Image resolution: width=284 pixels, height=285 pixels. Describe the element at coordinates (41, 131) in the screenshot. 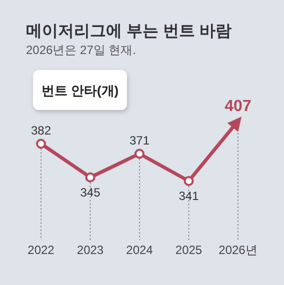

I see `data-label: 382` at that location.